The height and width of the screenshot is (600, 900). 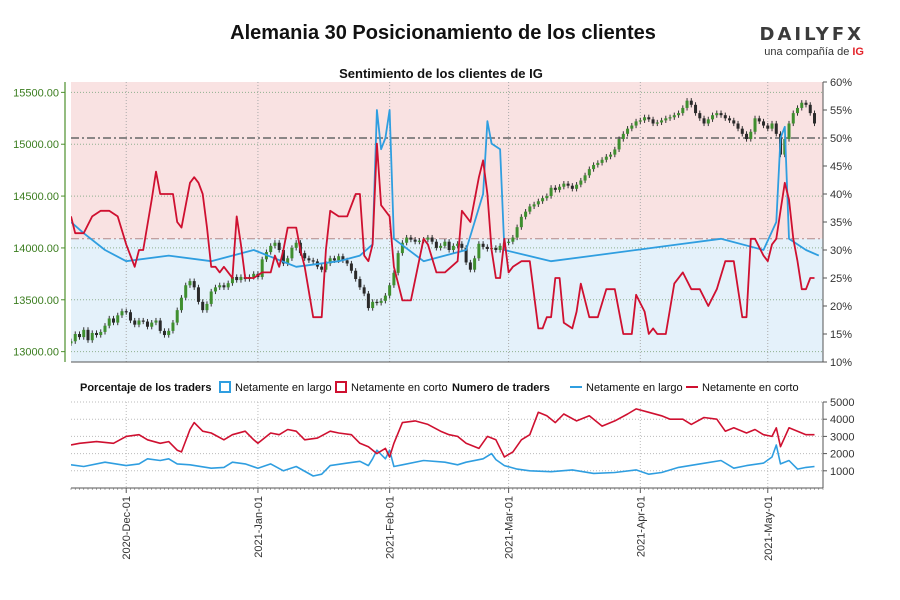 I want to click on x-tick-label: 2020-Dec-01, so click(x=127, y=528).